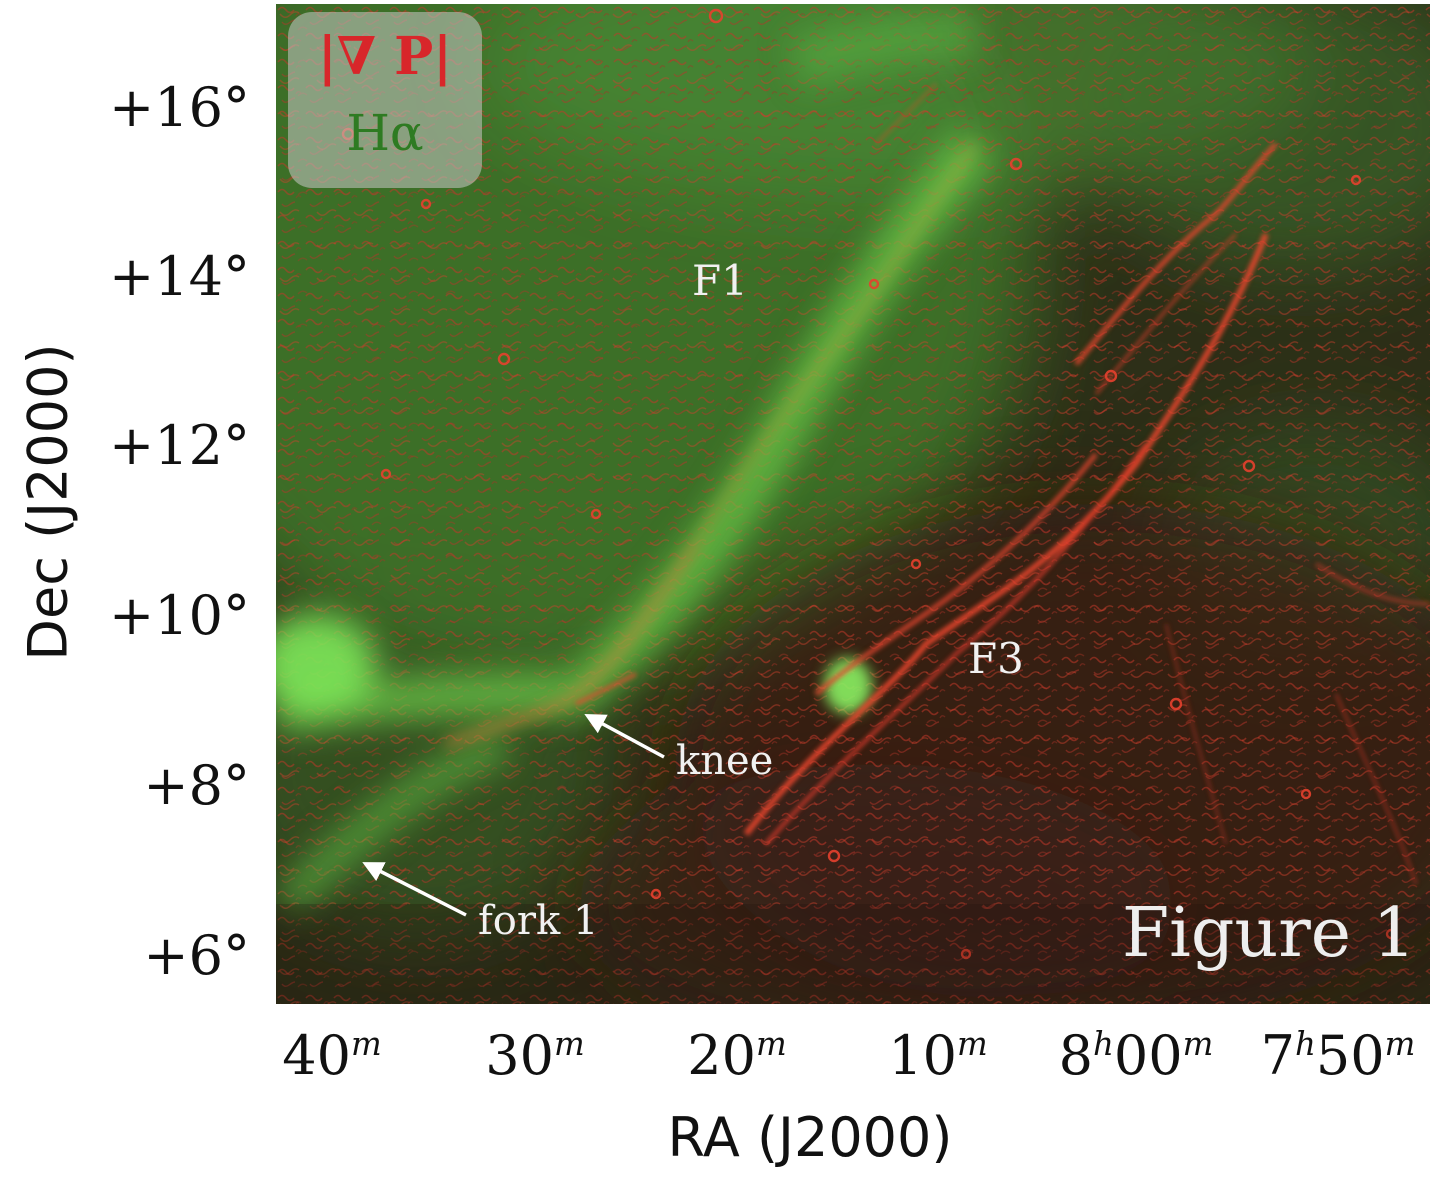 The height and width of the screenshot is (1194, 1434). What do you see at coordinates (196, 785) in the screenshot?
I see `ytick-label: +8°` at bounding box center [196, 785].